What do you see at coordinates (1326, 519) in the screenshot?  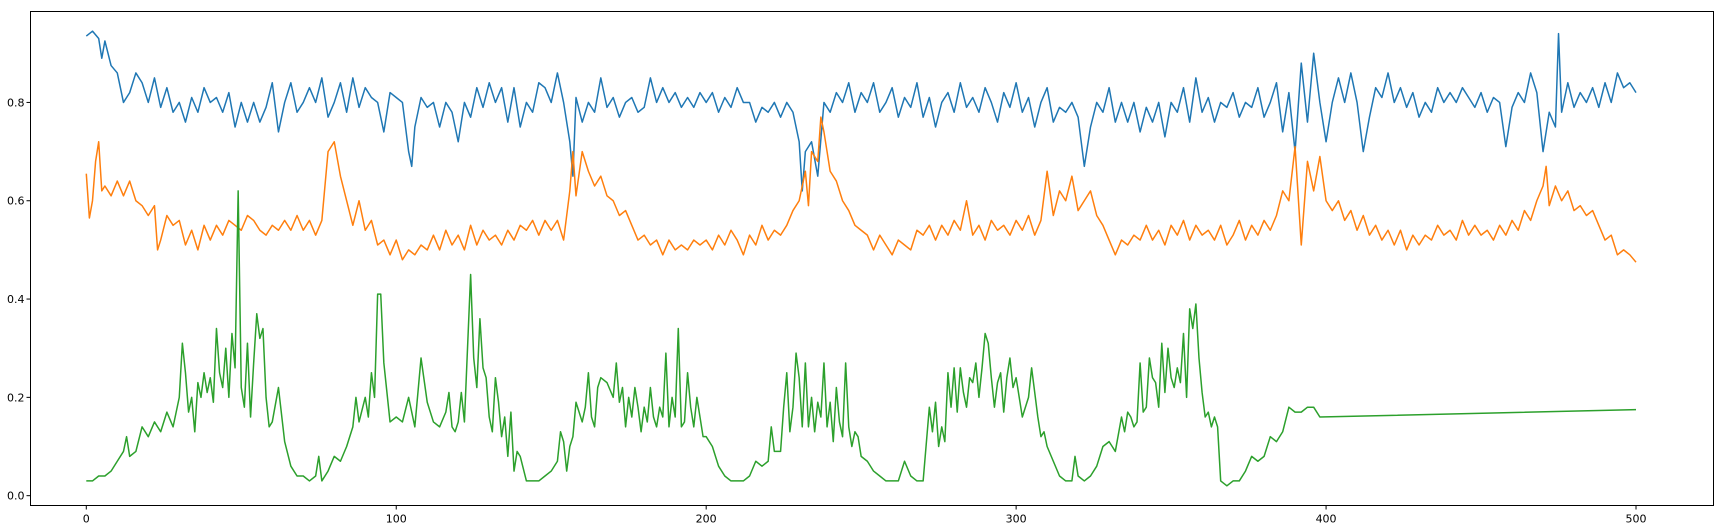 I see `x-tick-label: 400` at bounding box center [1326, 519].